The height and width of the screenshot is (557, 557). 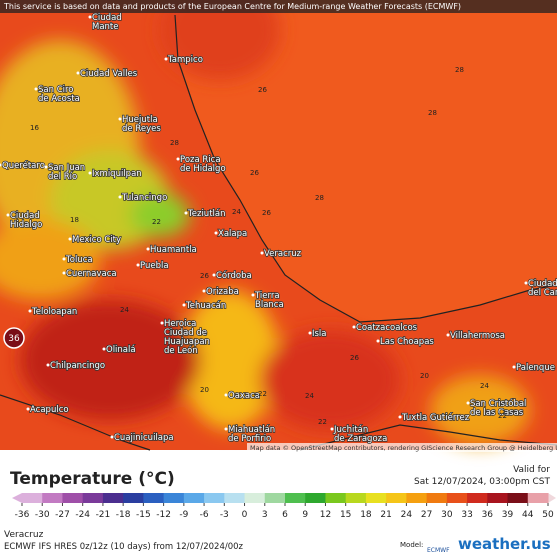 I want to click on contour-label: 20, so click(x=204, y=390).